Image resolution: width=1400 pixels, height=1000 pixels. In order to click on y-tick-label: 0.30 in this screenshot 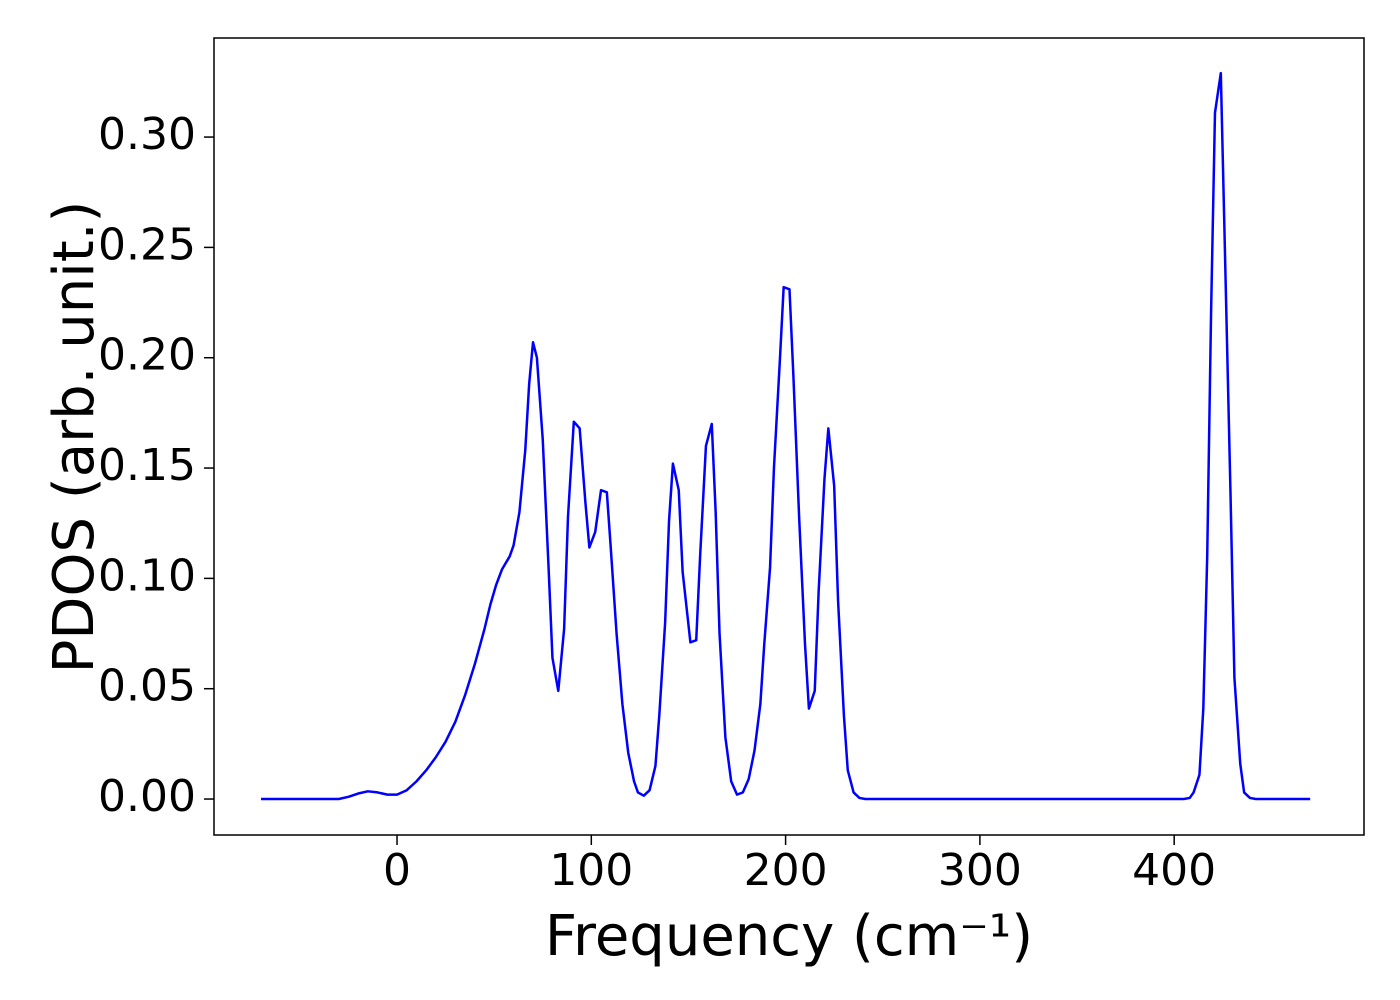, I will do `click(147, 134)`.